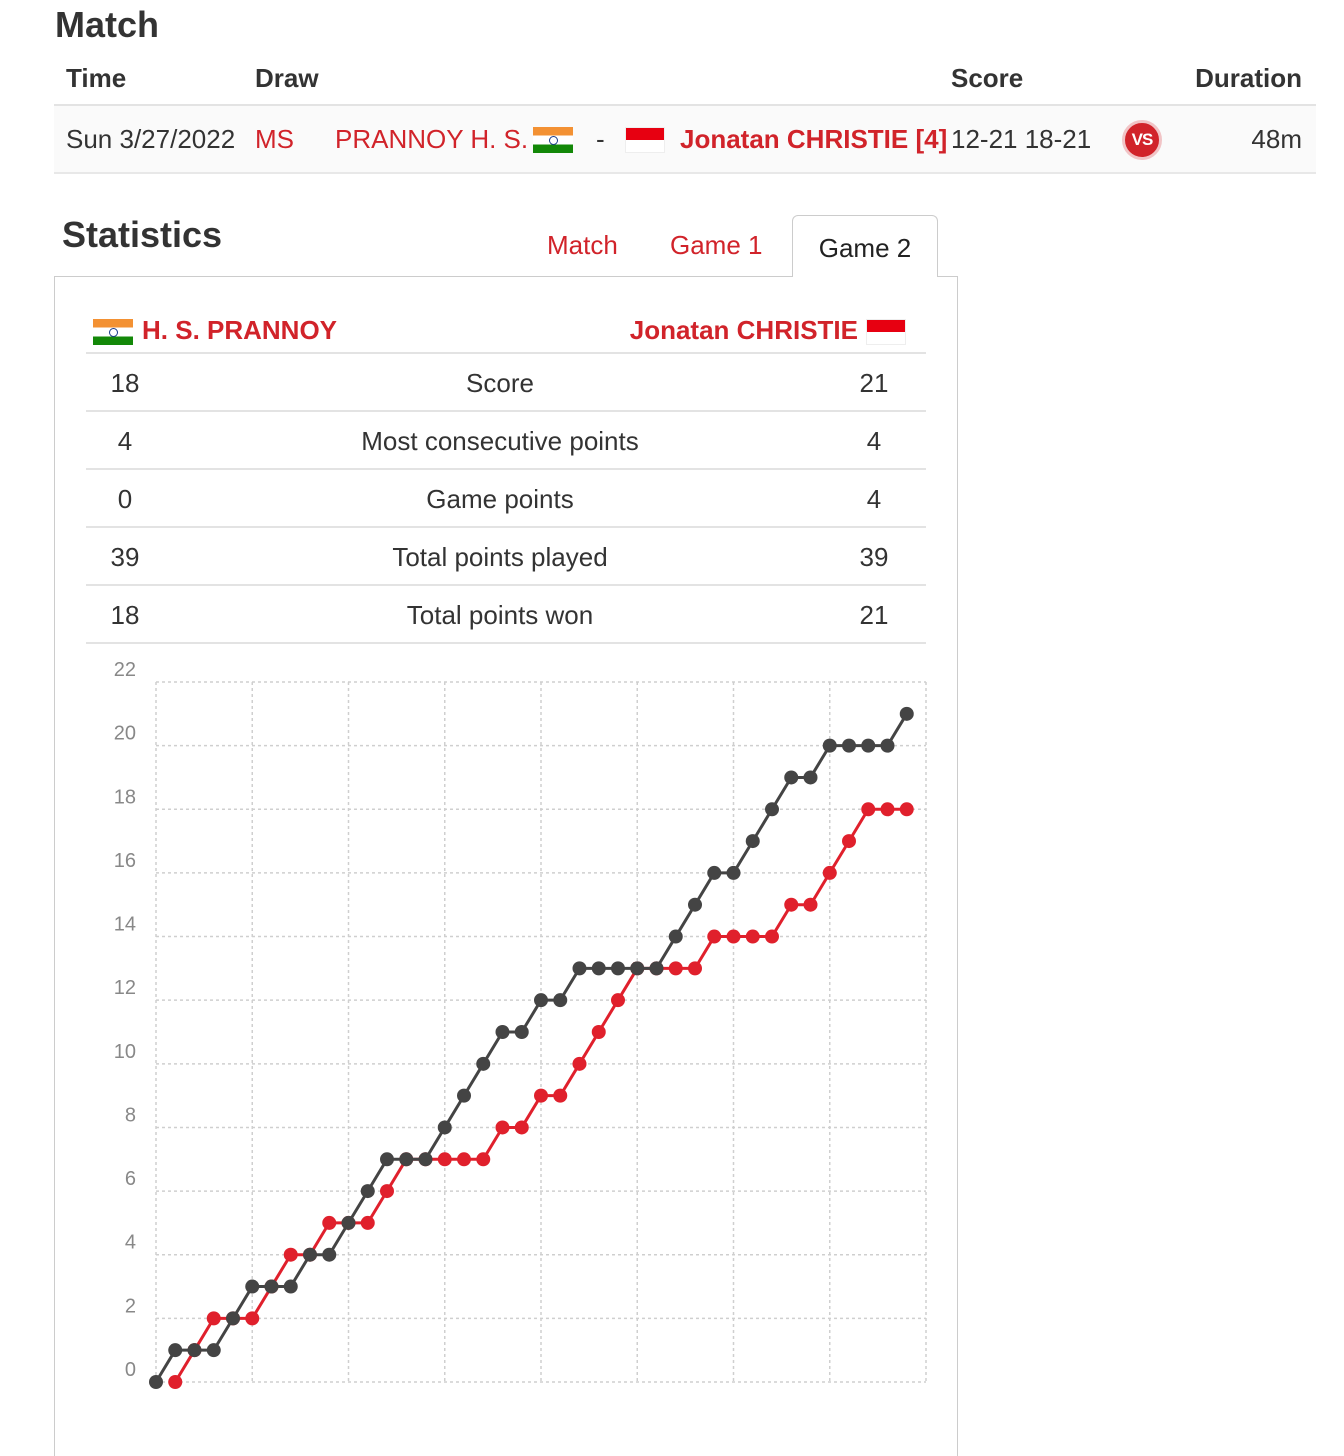  I want to click on player-right-name: Jonatan CHRISTIE, so click(743, 330).